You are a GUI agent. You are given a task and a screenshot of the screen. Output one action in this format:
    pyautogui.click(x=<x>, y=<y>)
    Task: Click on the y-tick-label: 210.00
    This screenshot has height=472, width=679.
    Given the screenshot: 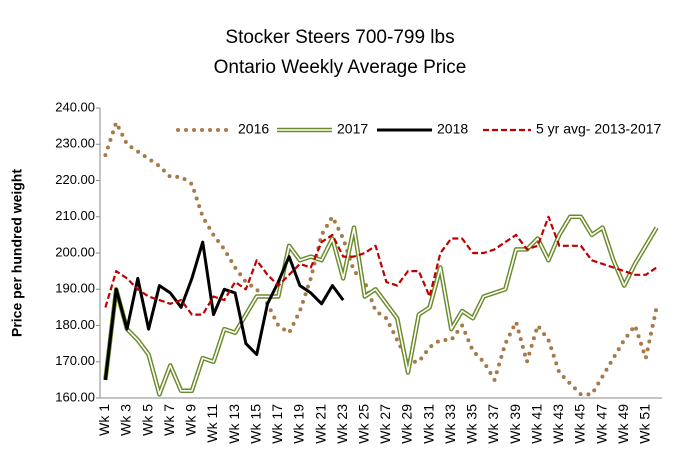 What is the action you would take?
    pyautogui.click(x=75, y=215)
    